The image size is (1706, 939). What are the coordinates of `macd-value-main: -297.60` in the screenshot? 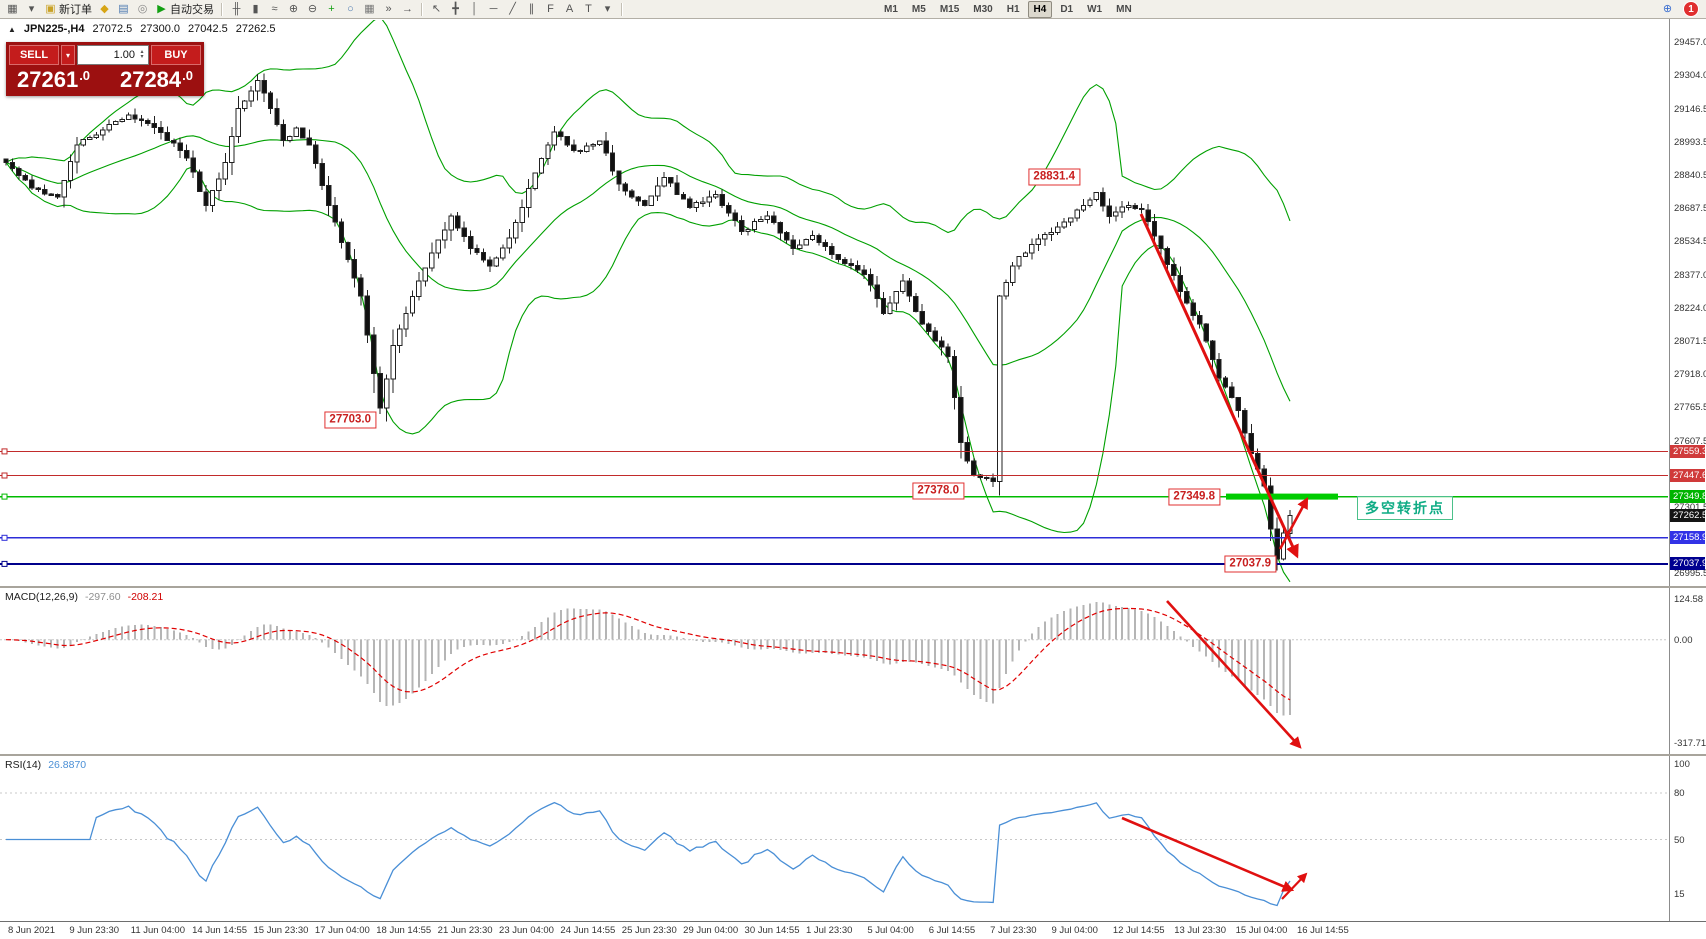 It's located at (102, 597).